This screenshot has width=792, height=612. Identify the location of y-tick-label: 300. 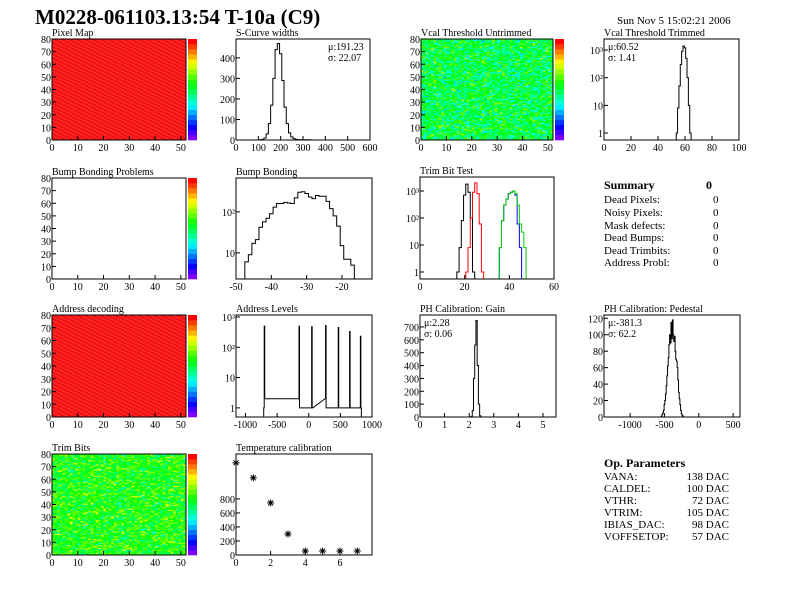
(227, 79).